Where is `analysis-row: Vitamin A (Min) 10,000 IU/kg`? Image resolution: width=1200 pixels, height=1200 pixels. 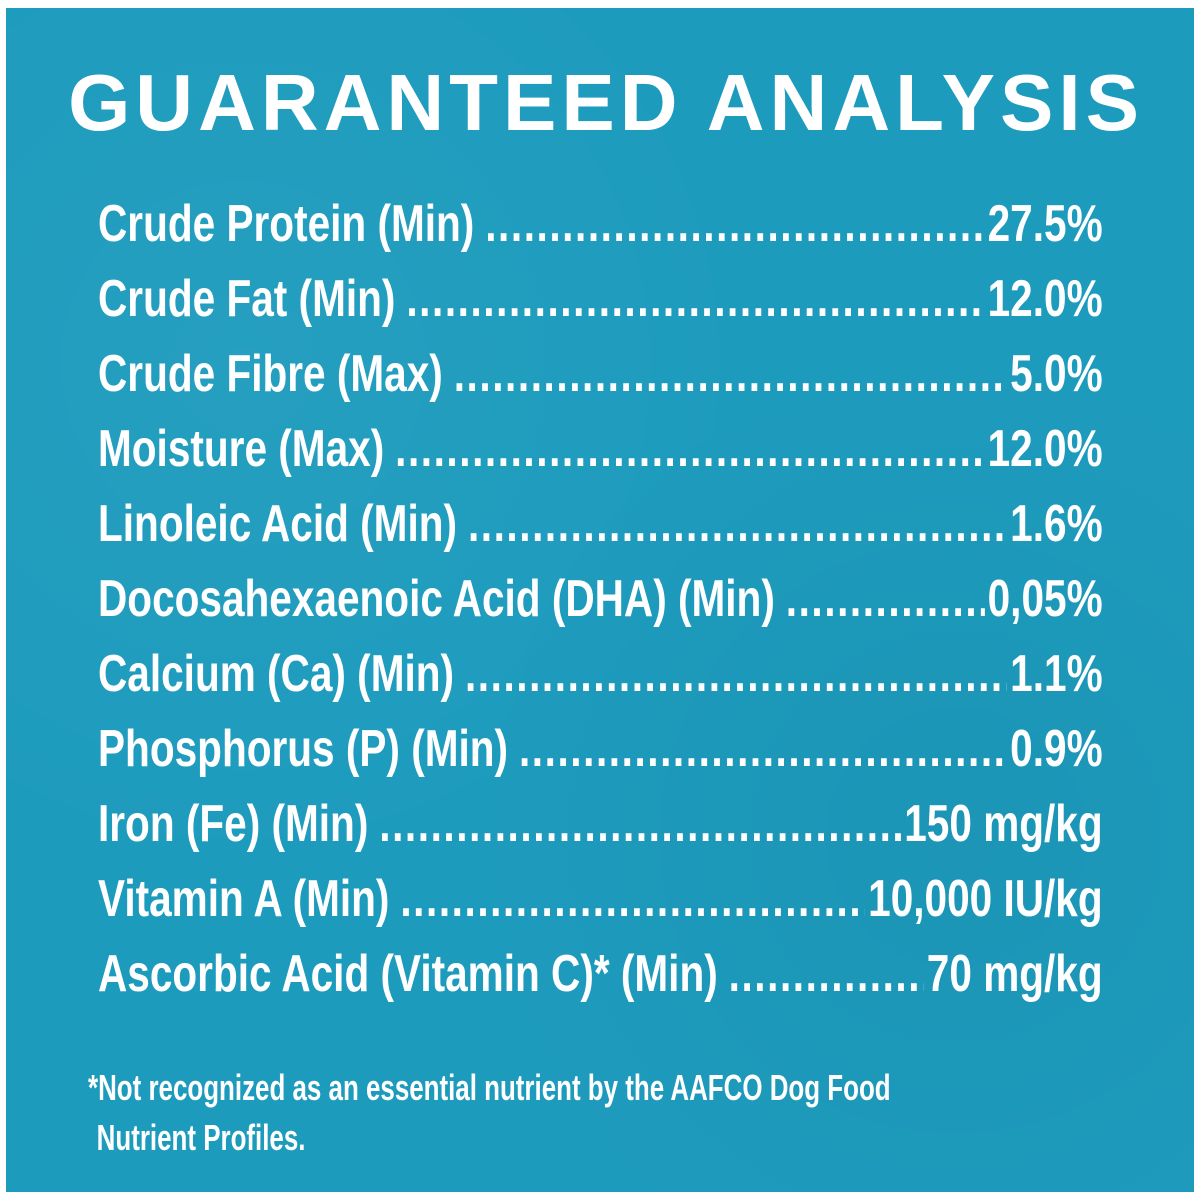 analysis-row: Vitamin A (Min) 10,000 IU/kg is located at coordinates (600, 905).